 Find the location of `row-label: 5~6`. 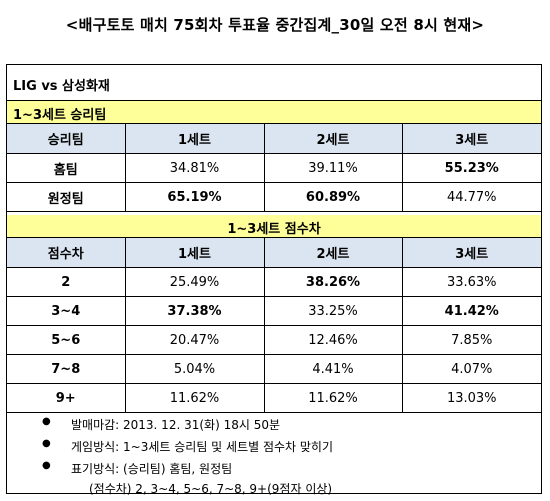

row-label: 5~6 is located at coordinates (66, 340).